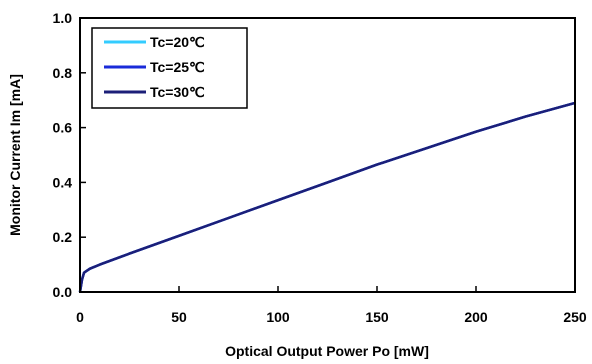 The width and height of the screenshot is (592, 364). I want to click on legend: Tc=20℃ Tc=25℃ Tc=30℃, so click(169, 68).